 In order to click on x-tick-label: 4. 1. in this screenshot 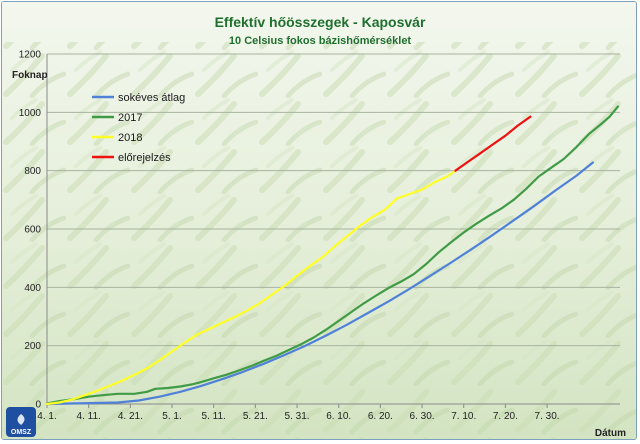, I will do `click(46, 416)`.